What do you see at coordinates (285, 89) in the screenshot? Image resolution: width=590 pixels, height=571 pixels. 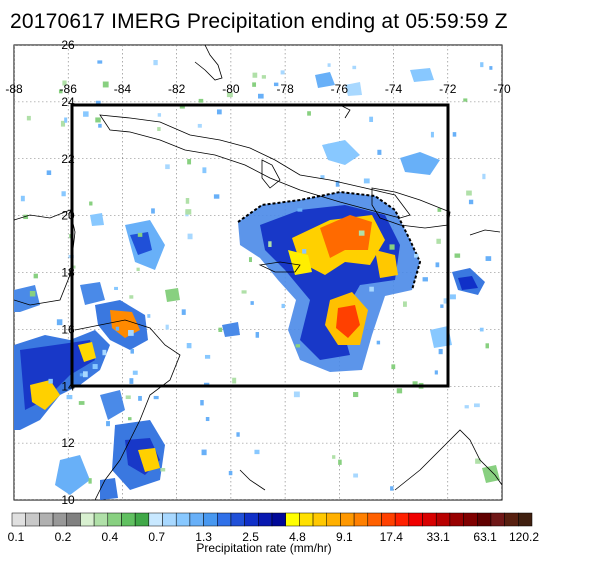 I see `lon-label: -78` at bounding box center [285, 89].